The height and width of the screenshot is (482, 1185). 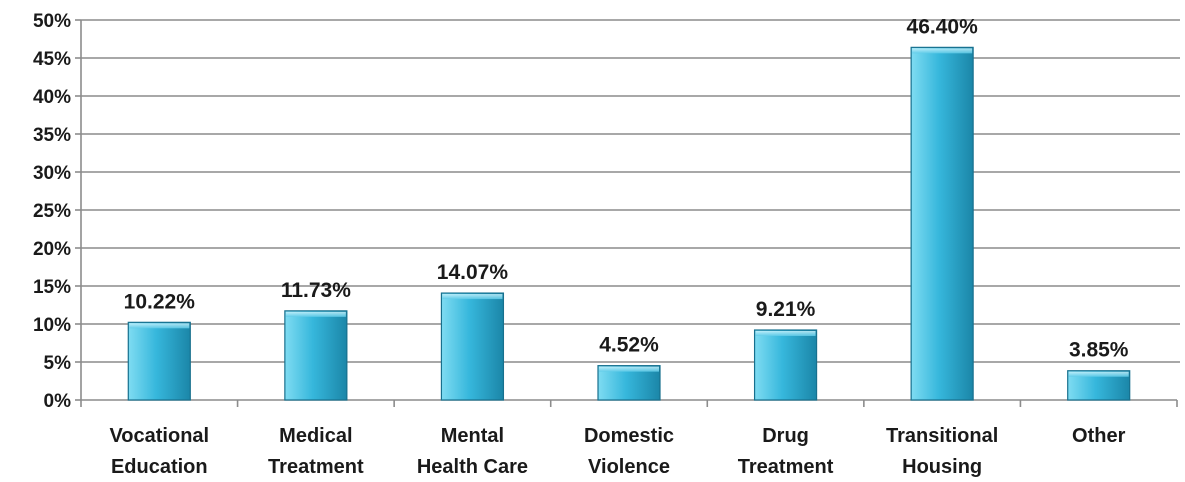 What do you see at coordinates (786, 309) in the screenshot?
I see `data-label: 9.21%` at bounding box center [786, 309].